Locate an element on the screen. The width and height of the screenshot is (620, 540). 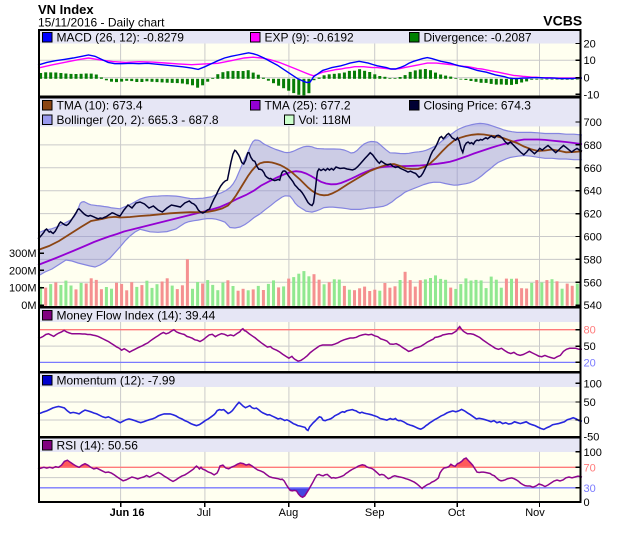
svg-text: 680 is located at coordinates (593, 146).